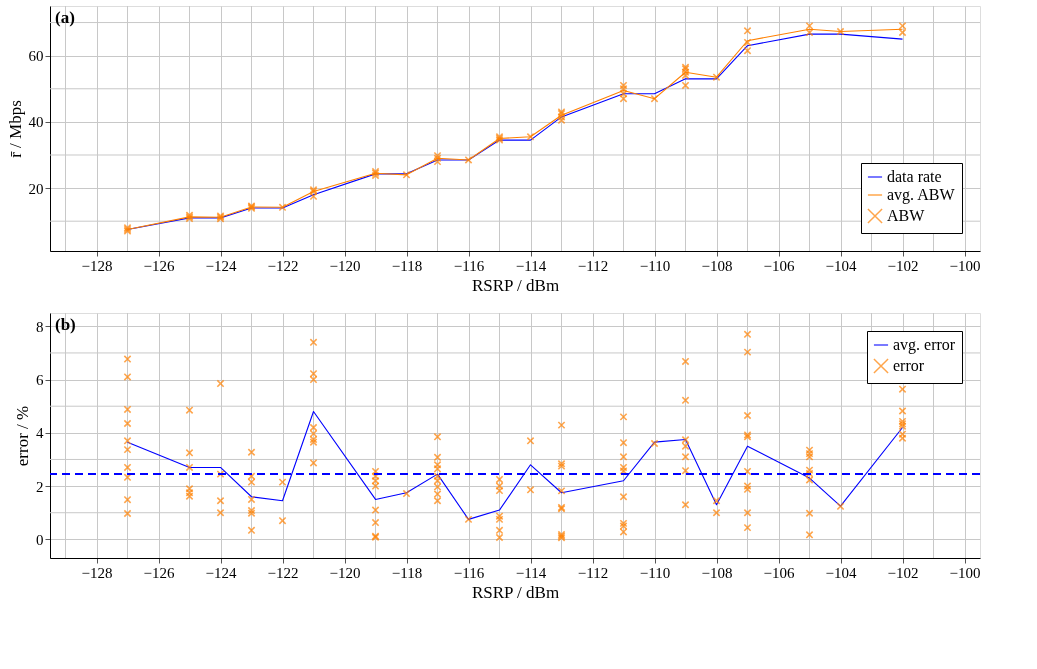 The image size is (1037, 669). Describe the element at coordinates (65, 324) in the screenshot. I see `annotation: (b)` at that location.